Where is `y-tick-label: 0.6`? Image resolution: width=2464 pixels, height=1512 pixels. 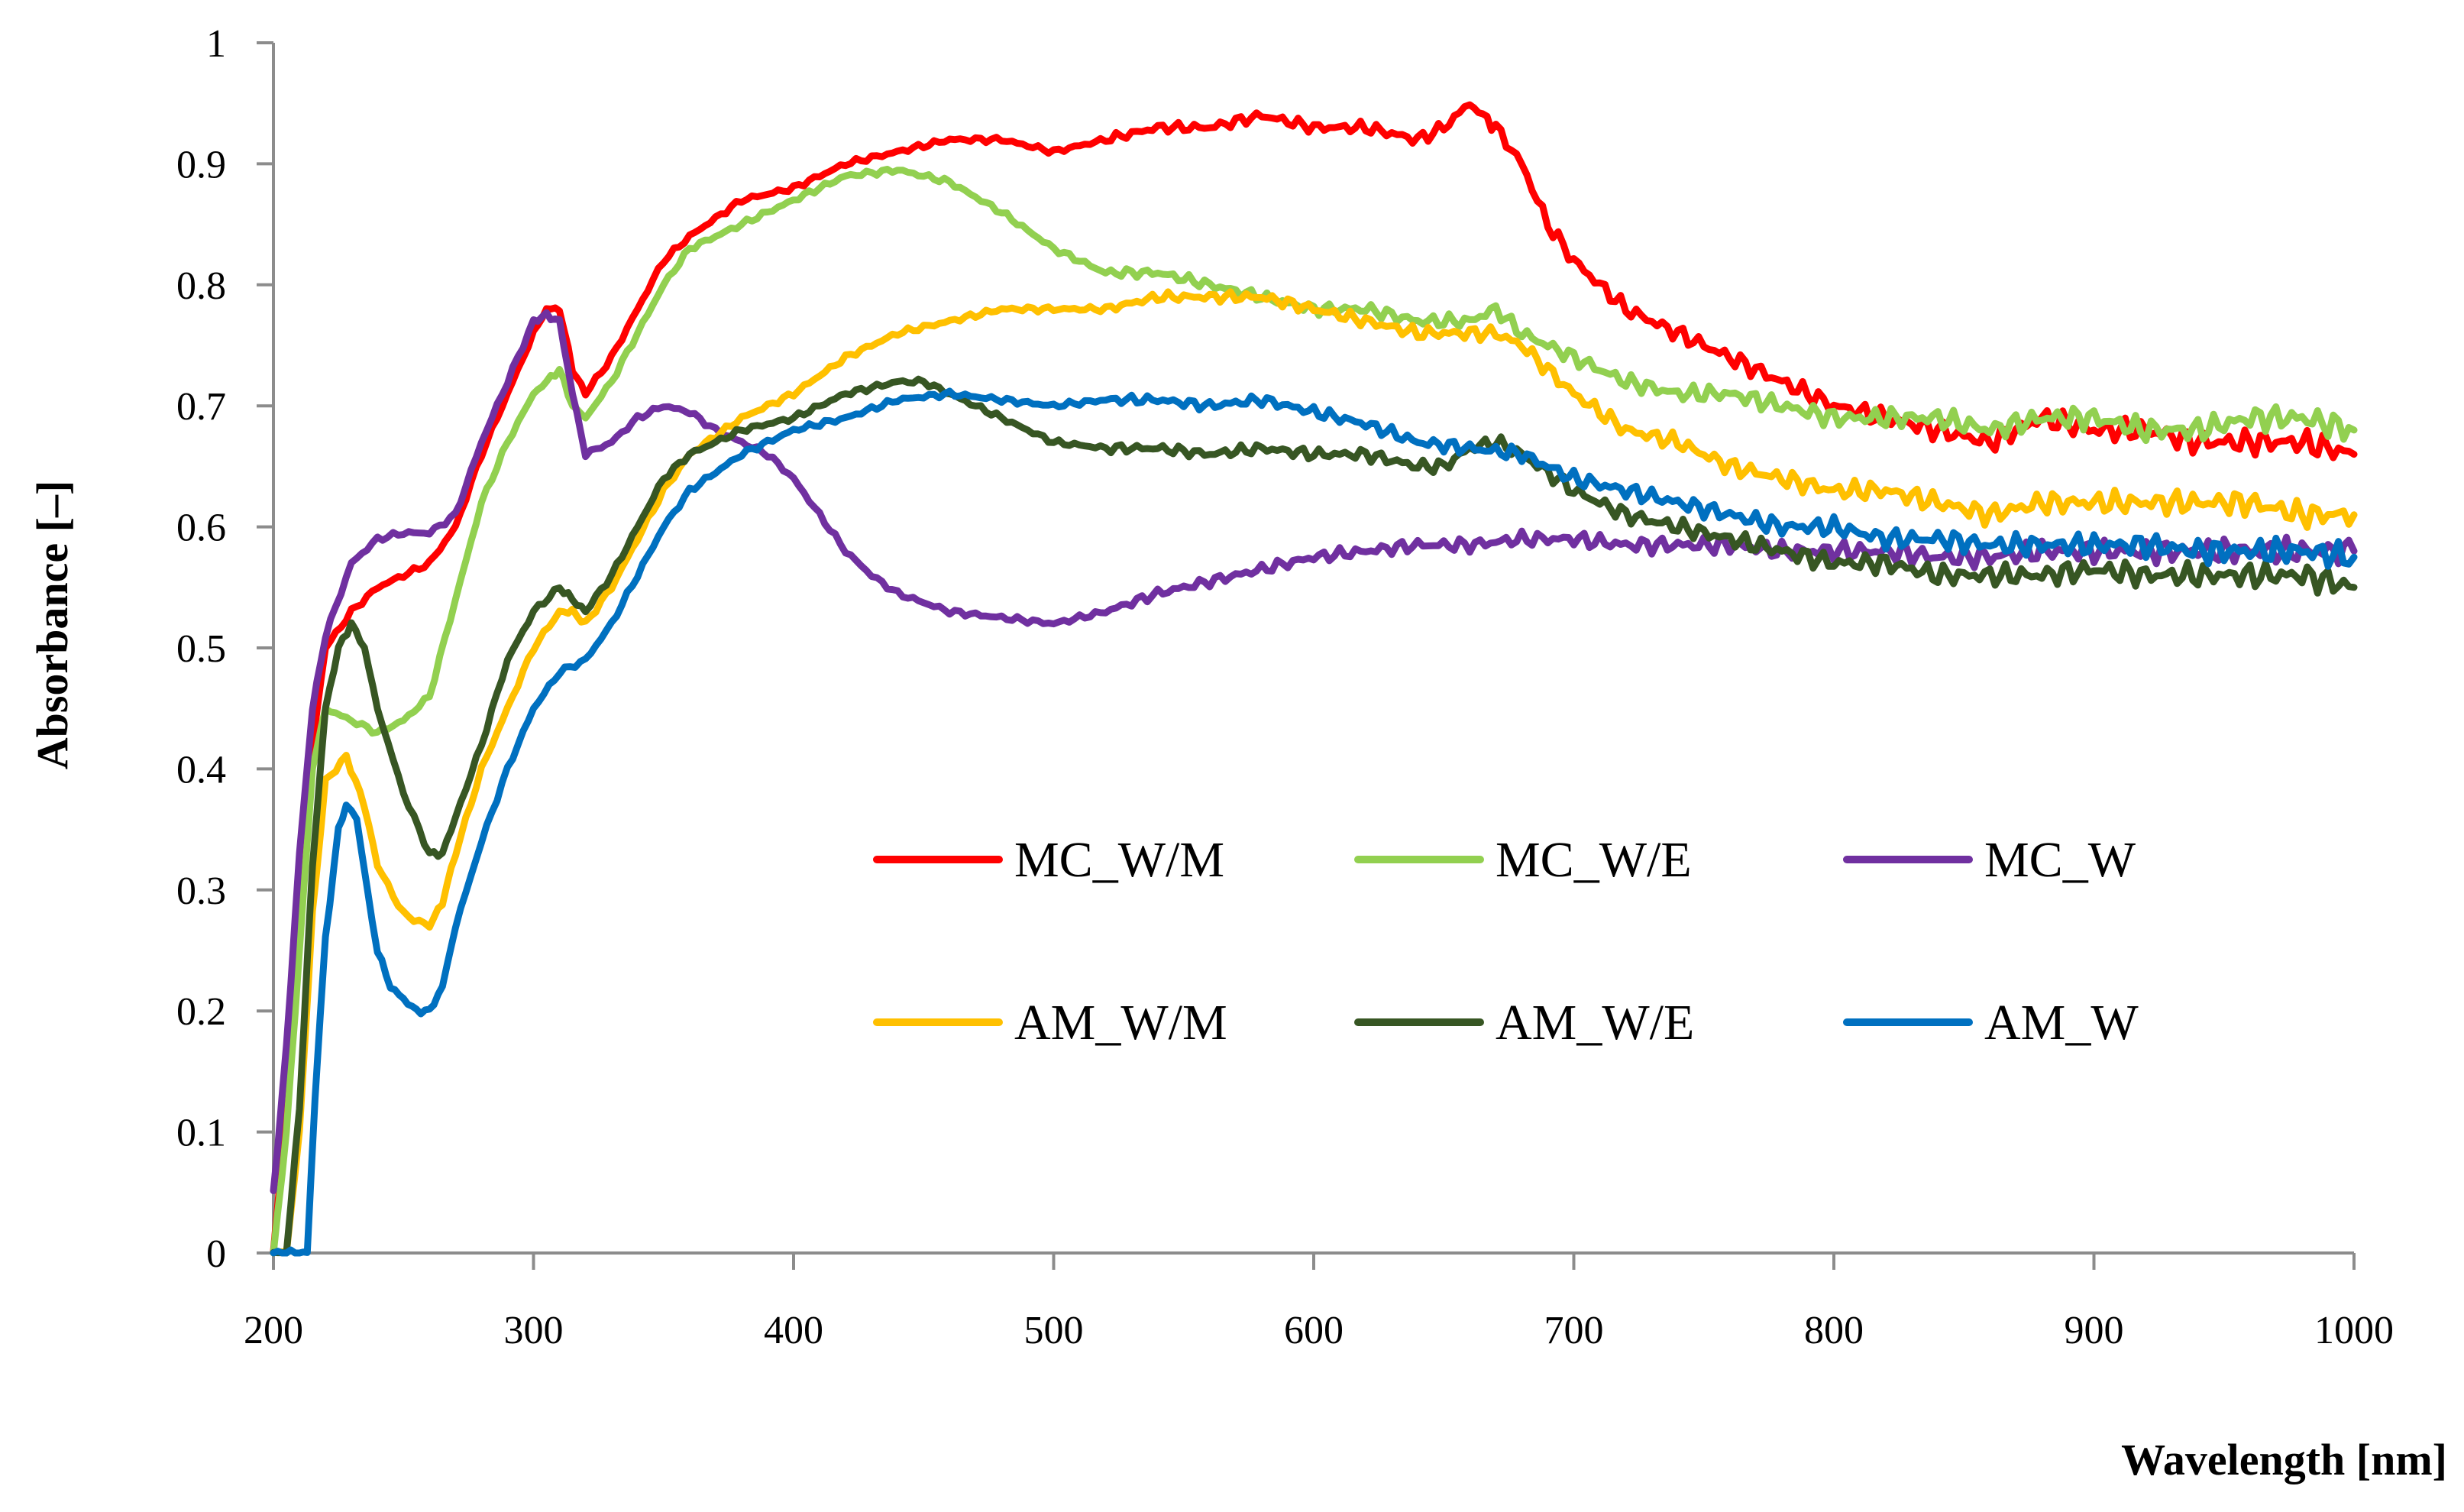 y-tick-label: 0.6 is located at coordinates (201, 528).